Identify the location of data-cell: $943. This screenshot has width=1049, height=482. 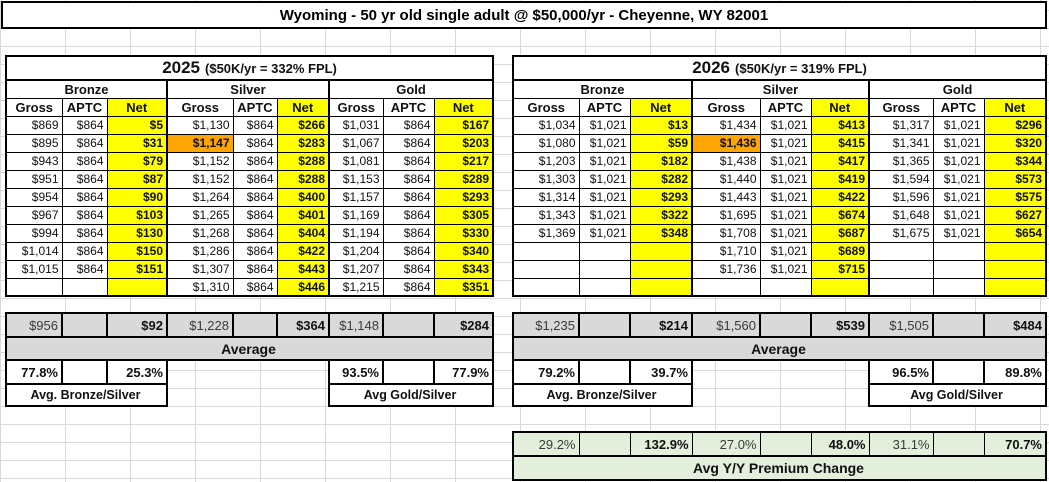
(34, 161).